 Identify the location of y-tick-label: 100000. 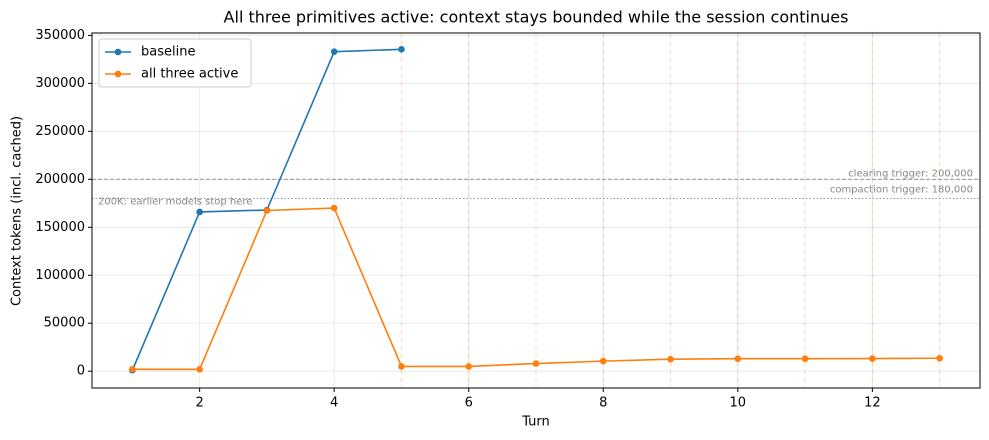
(60, 275).